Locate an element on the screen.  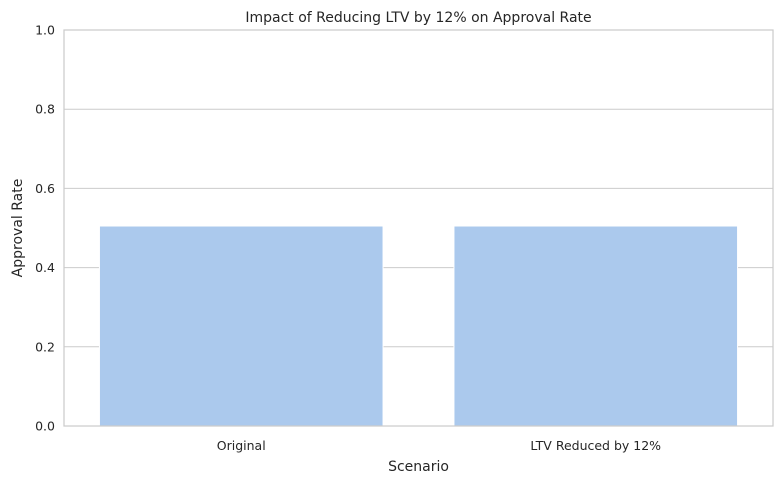
x-axis-label: Scenario is located at coordinates (418, 467).